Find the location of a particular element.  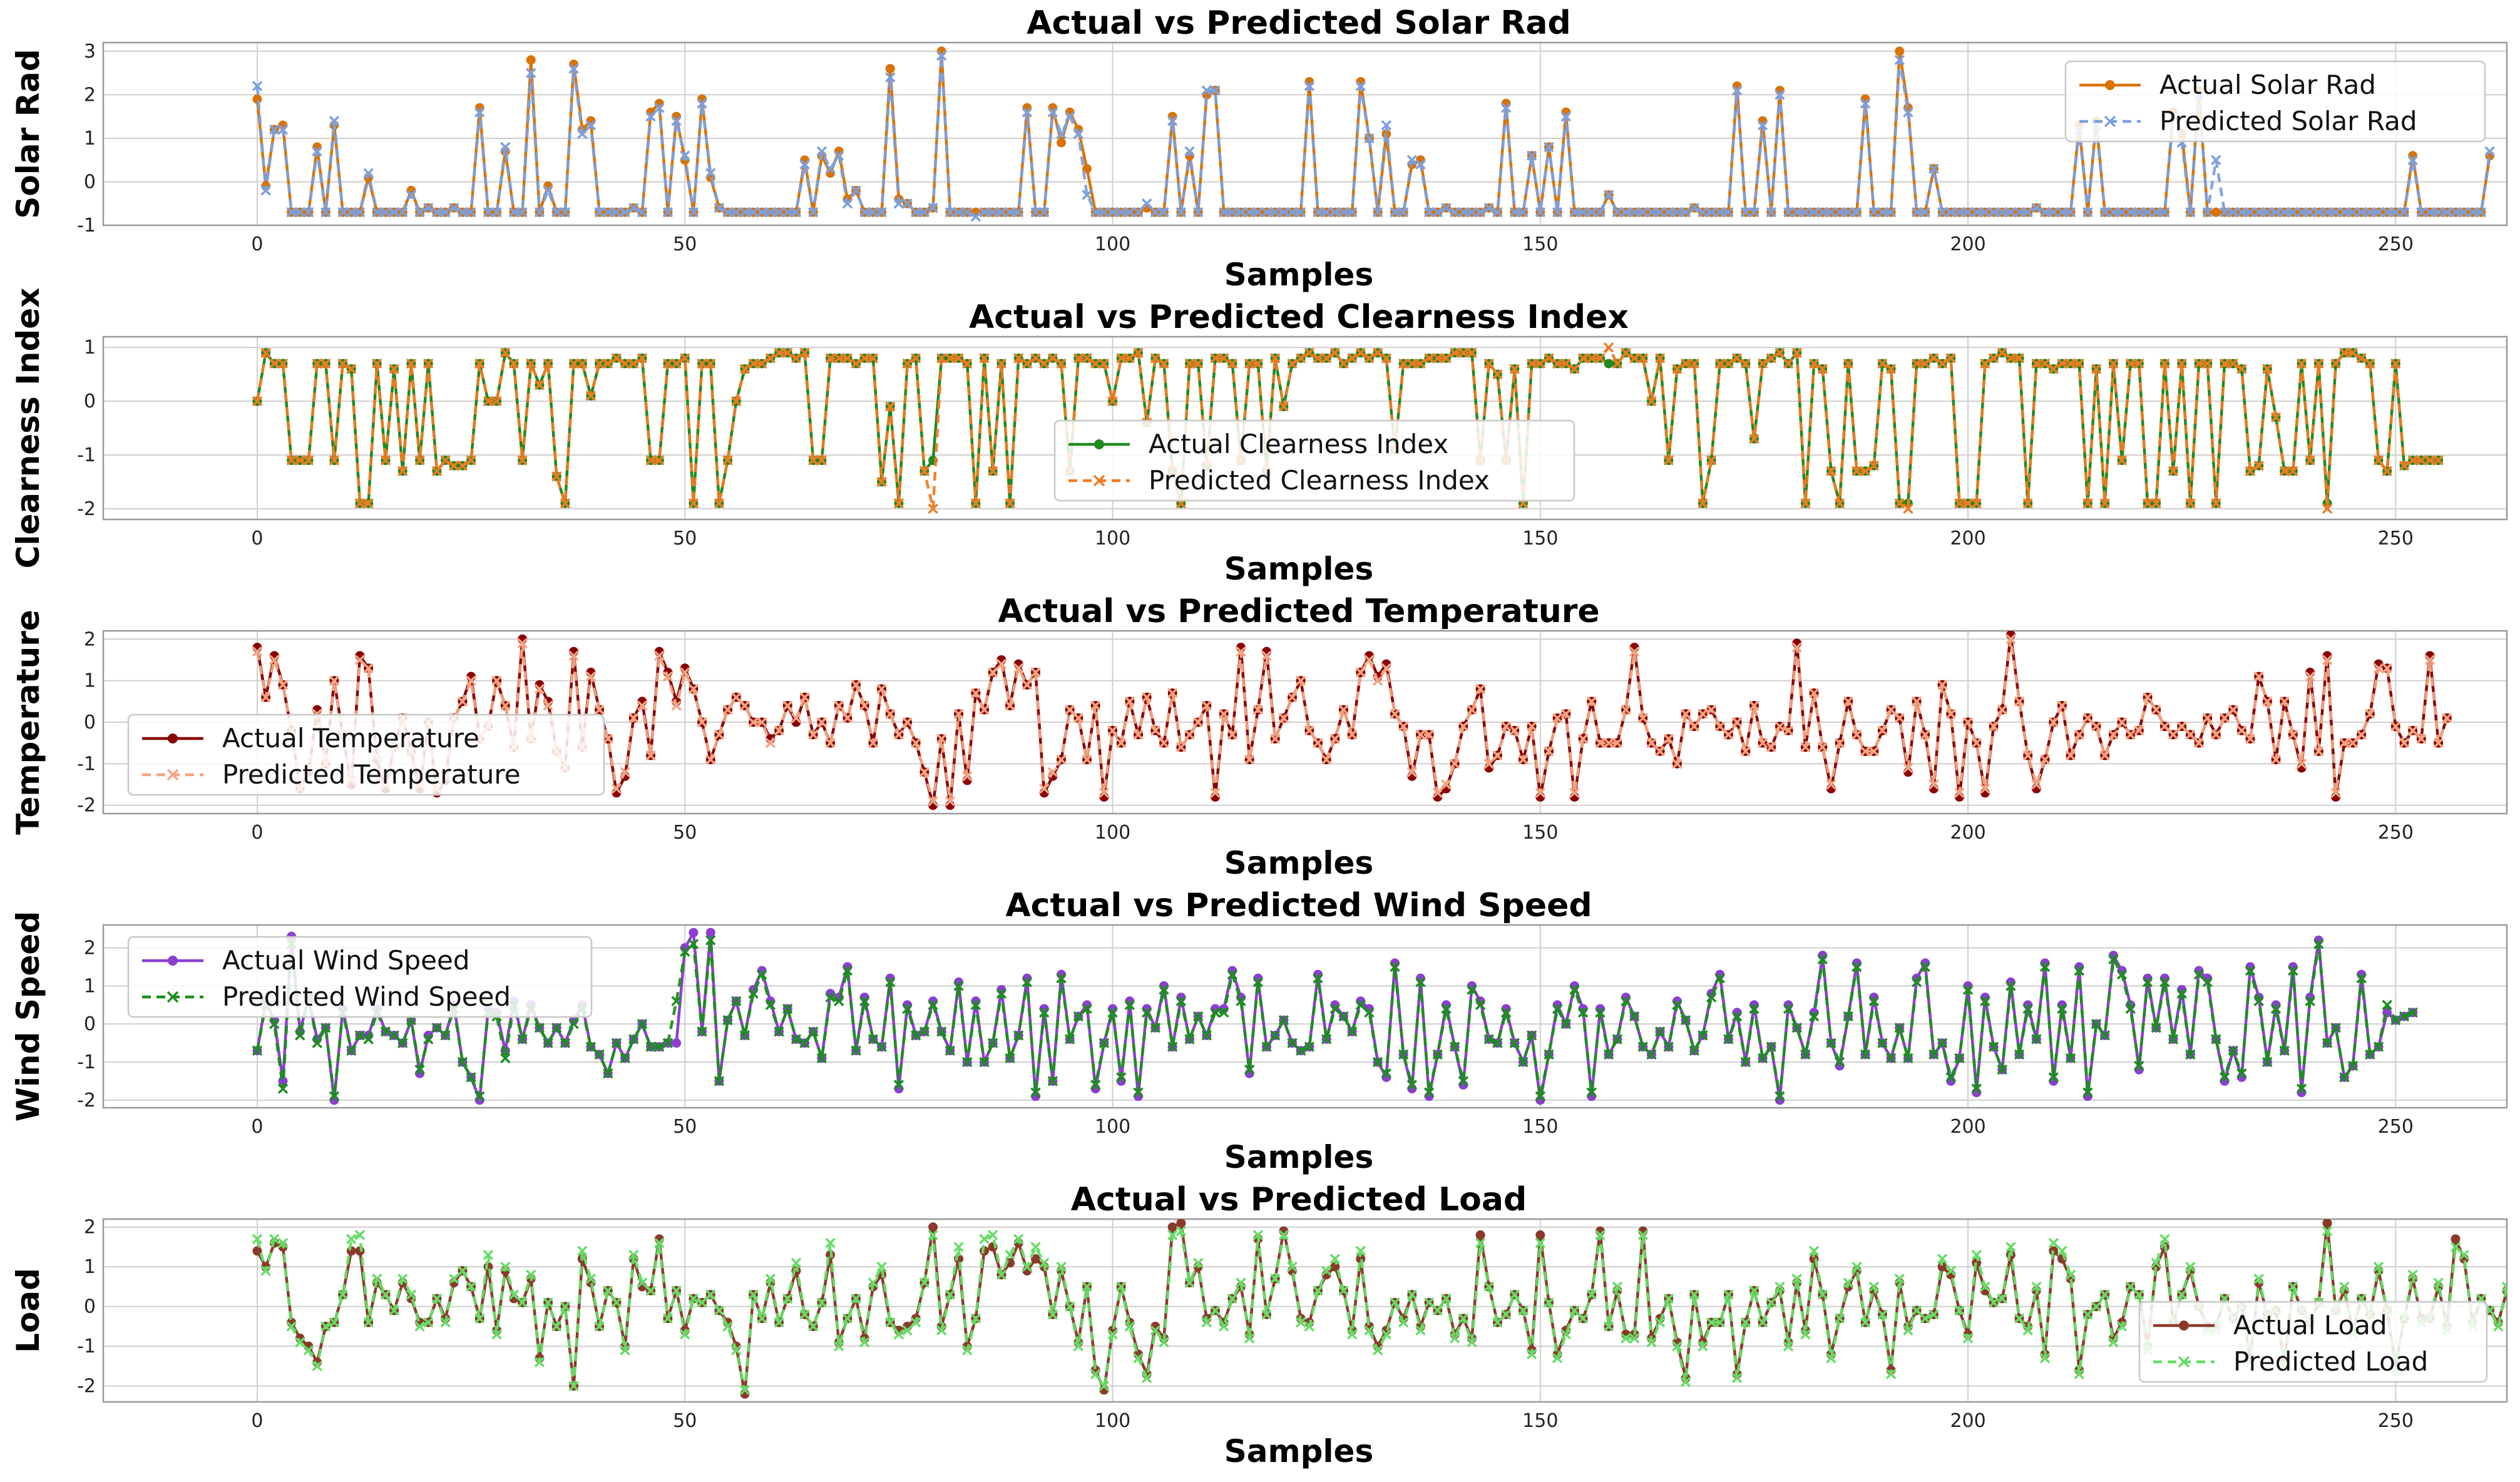

x-tick-label: 250 is located at coordinates (2396, 538).